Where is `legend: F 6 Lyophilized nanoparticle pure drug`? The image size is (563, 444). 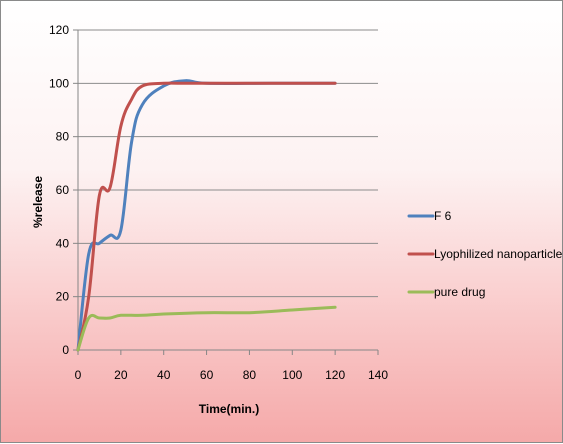 legend: F 6 Lyophilized nanoparticle pure drug is located at coordinates (485, 254).